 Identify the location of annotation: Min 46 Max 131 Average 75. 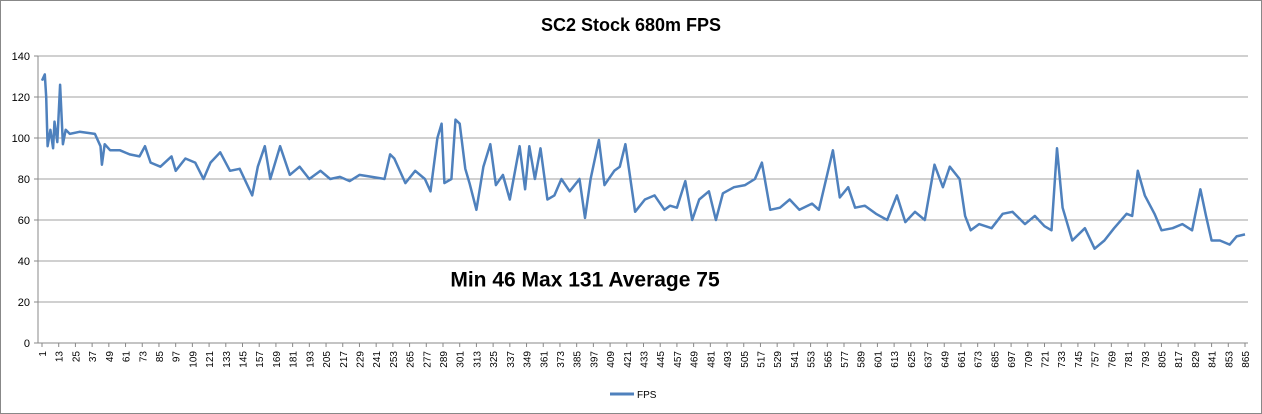
(585, 280).